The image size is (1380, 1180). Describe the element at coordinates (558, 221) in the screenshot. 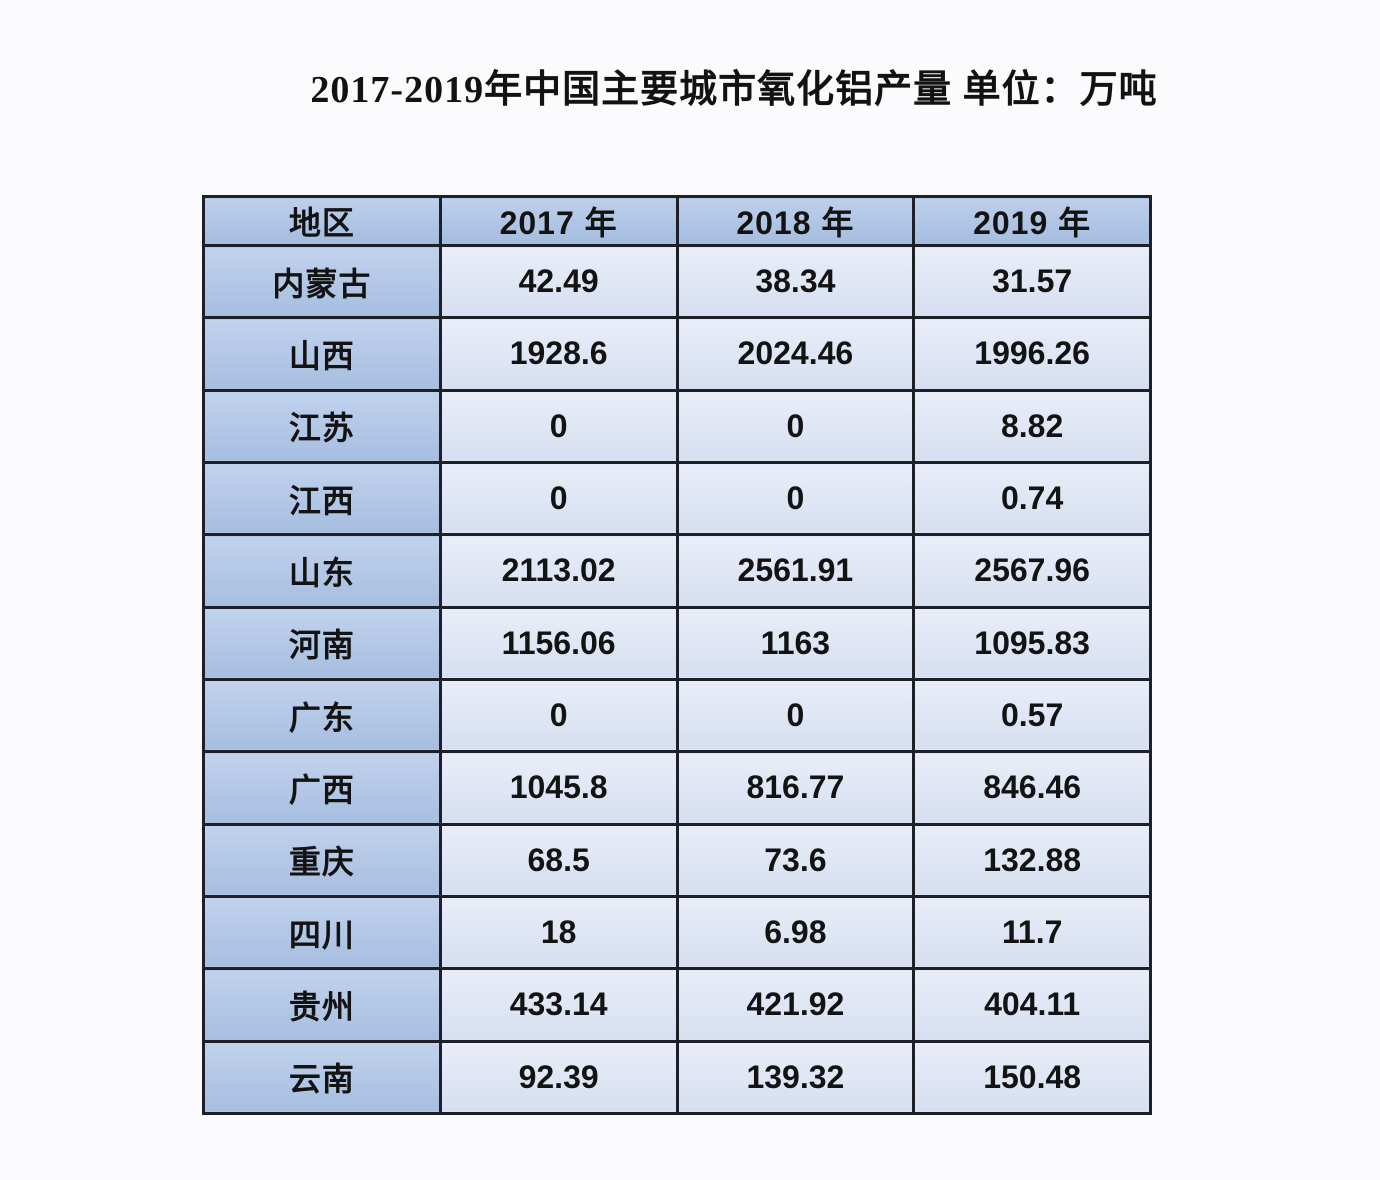

I see `year-column-header: 2017 年` at that location.